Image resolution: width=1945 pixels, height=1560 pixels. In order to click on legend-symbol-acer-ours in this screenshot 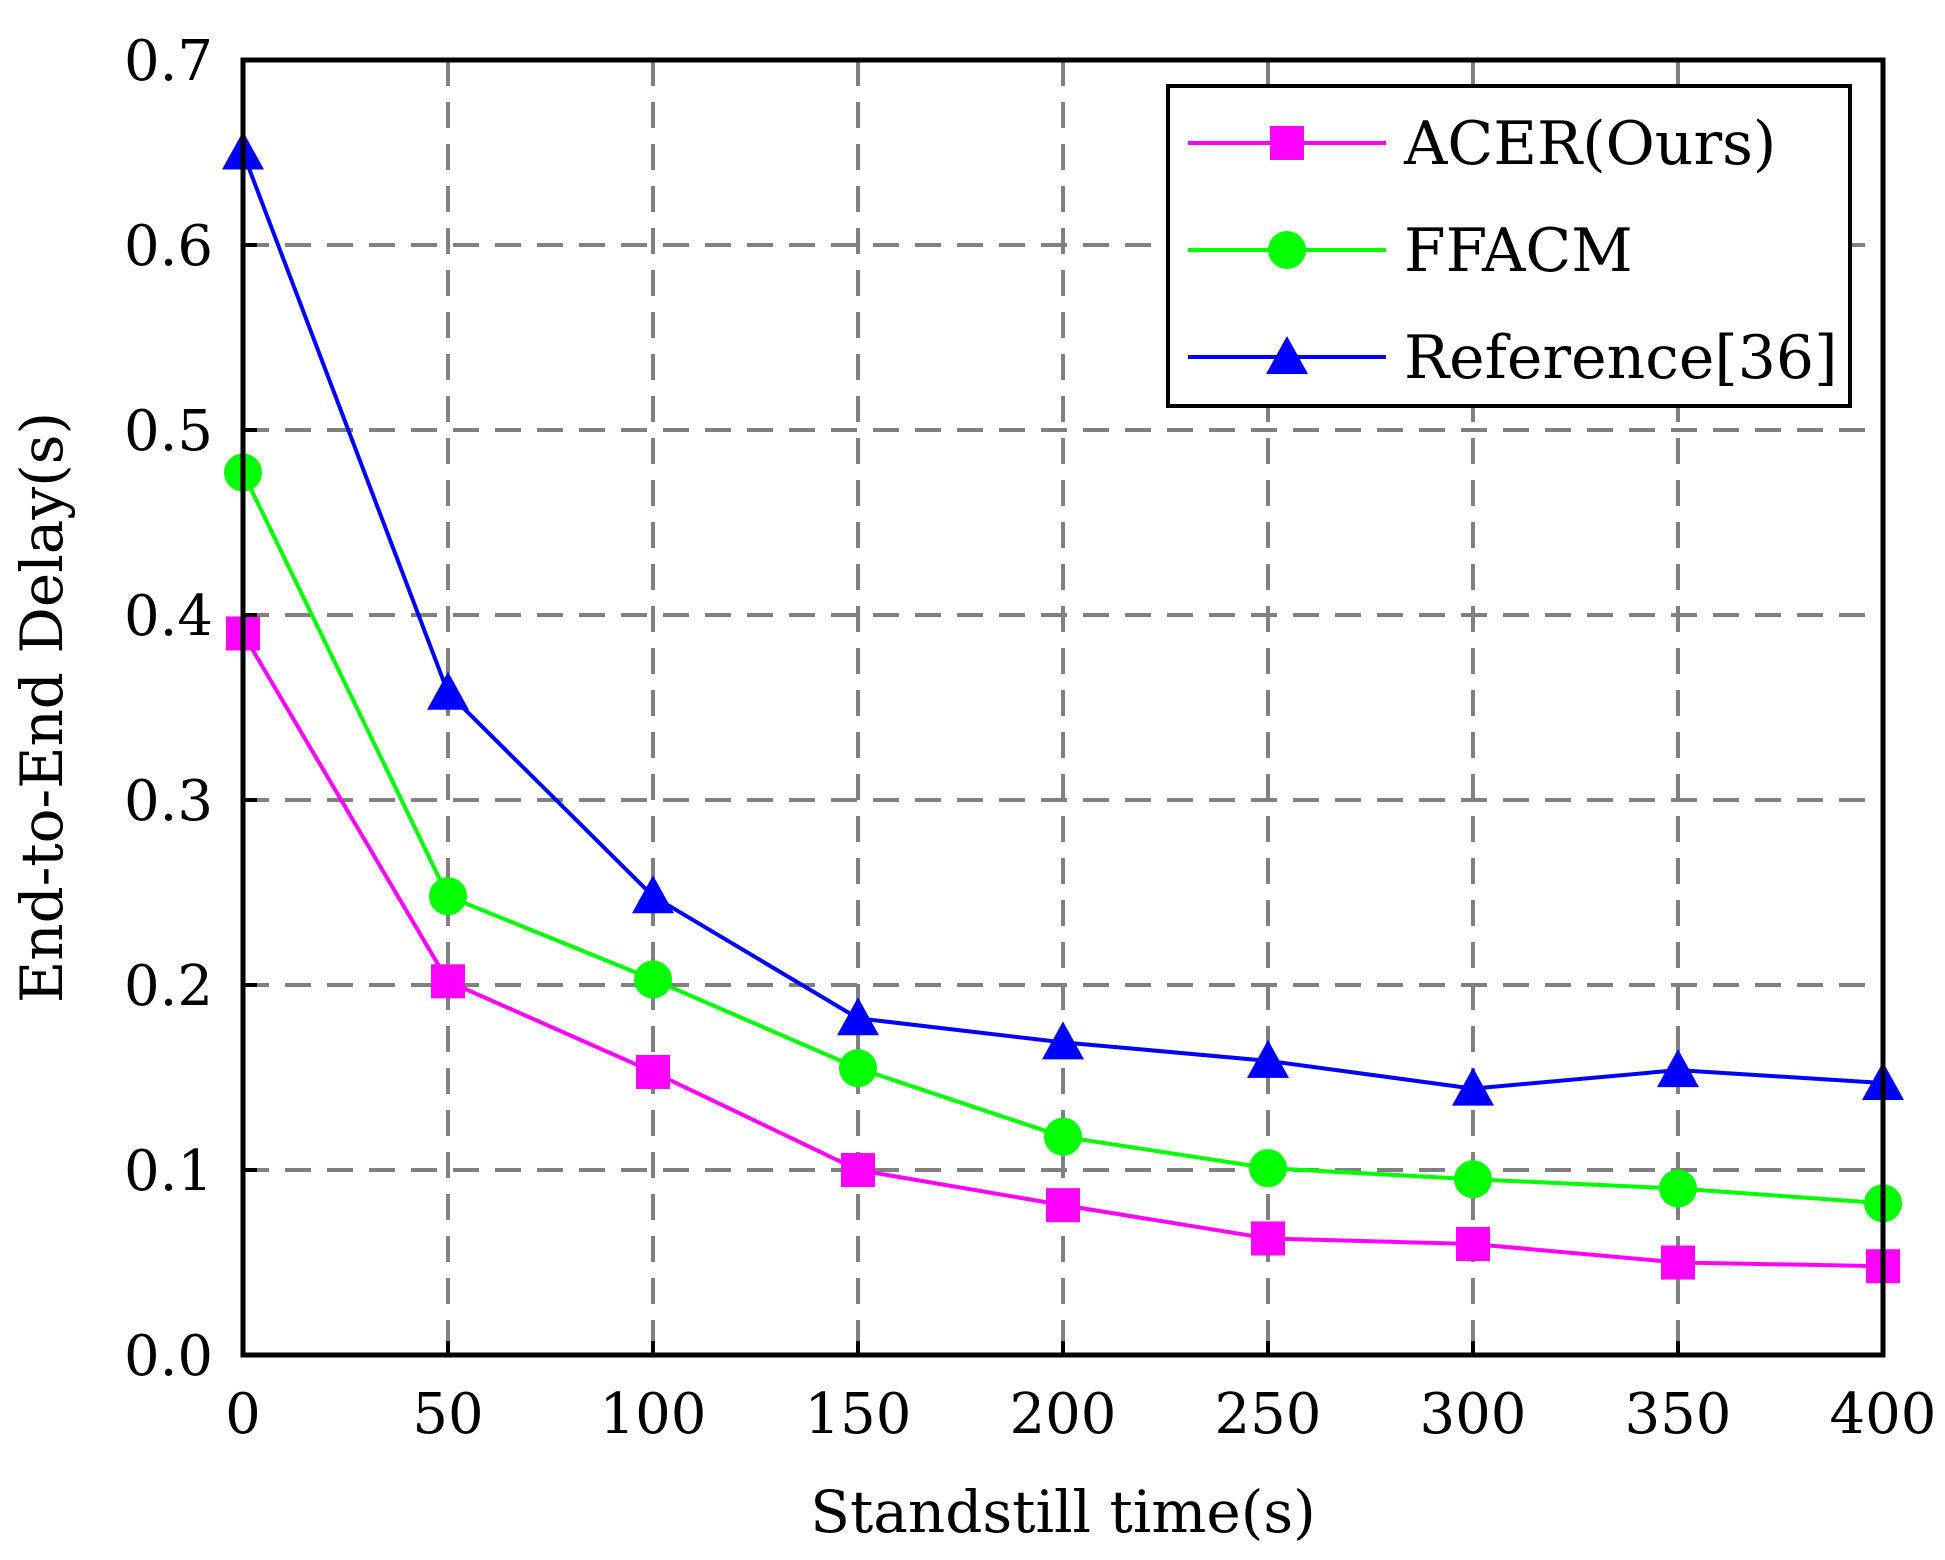, I will do `click(1287, 143)`.